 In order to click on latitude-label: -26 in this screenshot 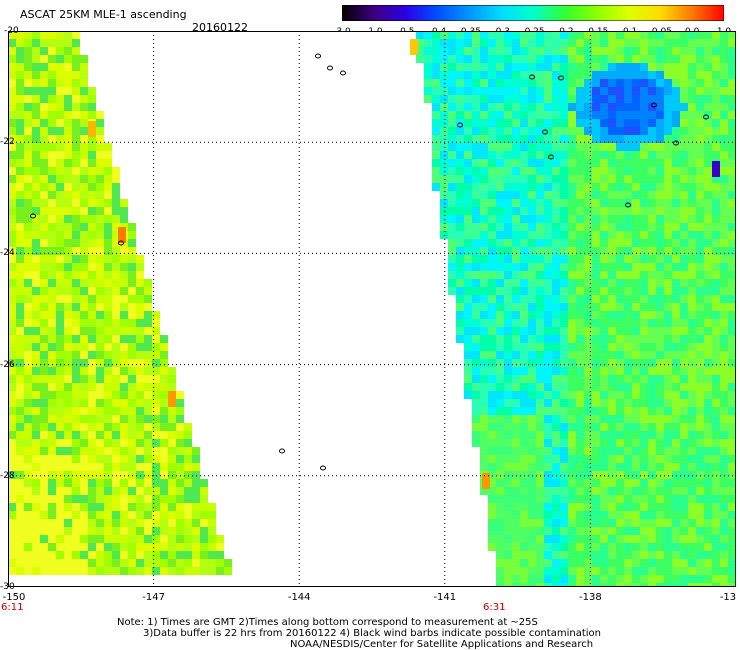, I will do `click(7, 364)`.